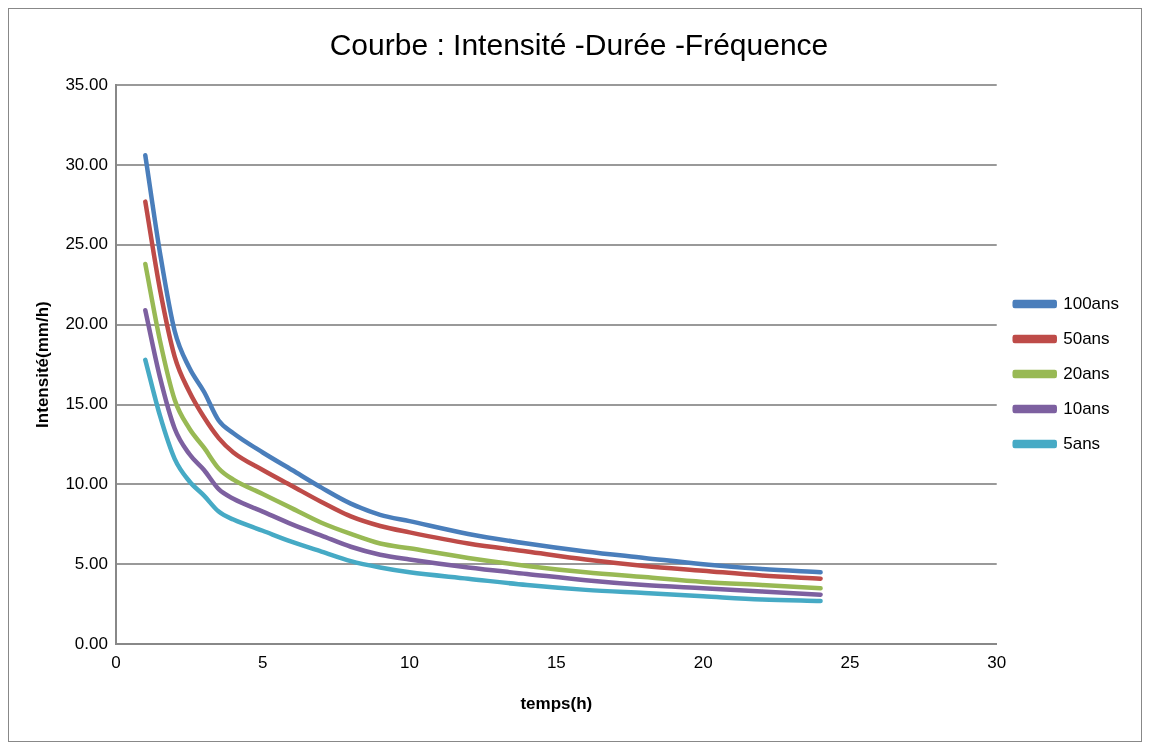  What do you see at coordinates (1091, 303) in the screenshot?
I see `legend-label: 100ans` at bounding box center [1091, 303].